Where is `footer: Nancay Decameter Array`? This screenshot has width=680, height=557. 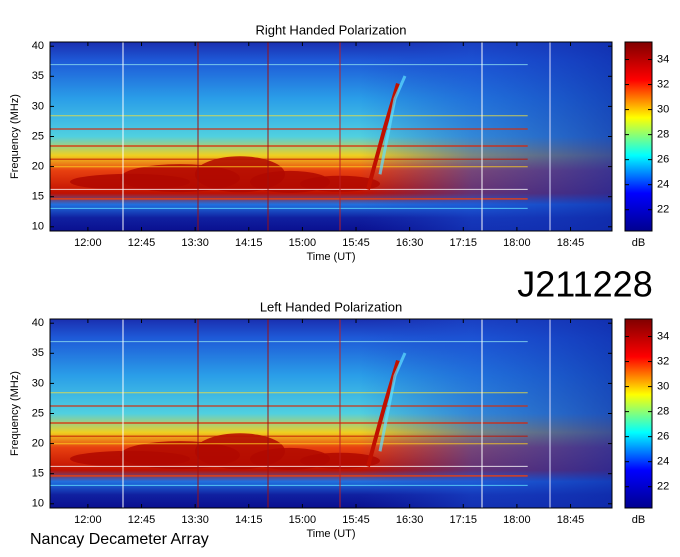 footer: Nancay Decameter Array is located at coordinates (119, 539).